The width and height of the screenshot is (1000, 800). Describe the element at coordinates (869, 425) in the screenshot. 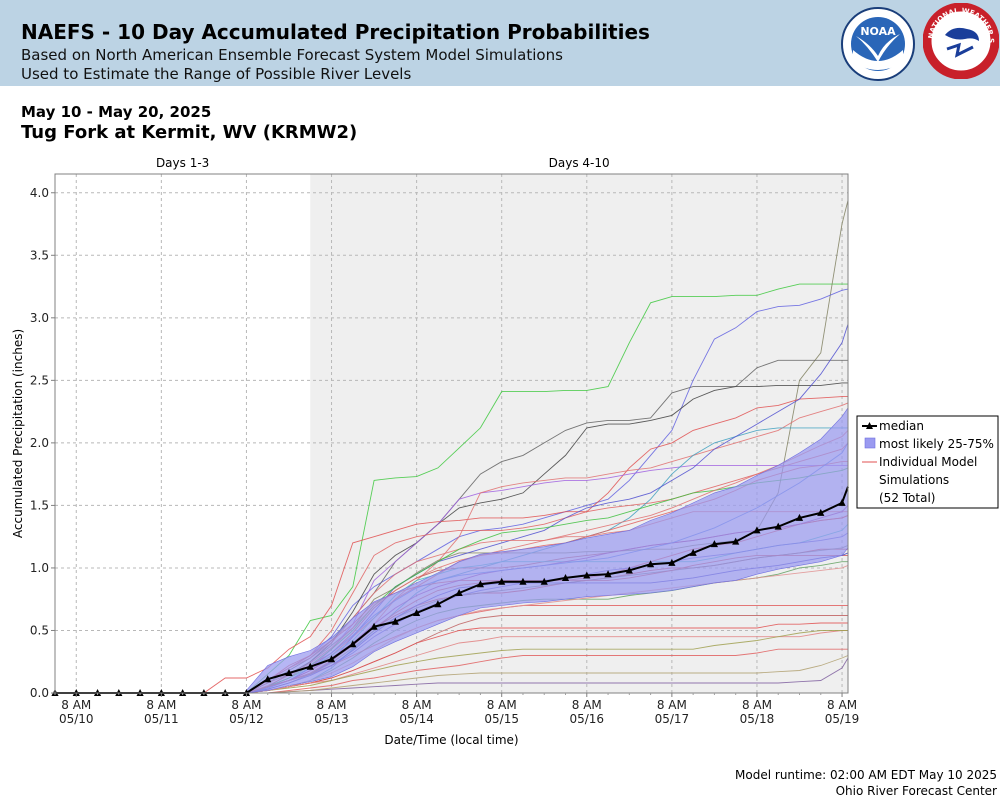

I see `legend-median-marker` at that location.